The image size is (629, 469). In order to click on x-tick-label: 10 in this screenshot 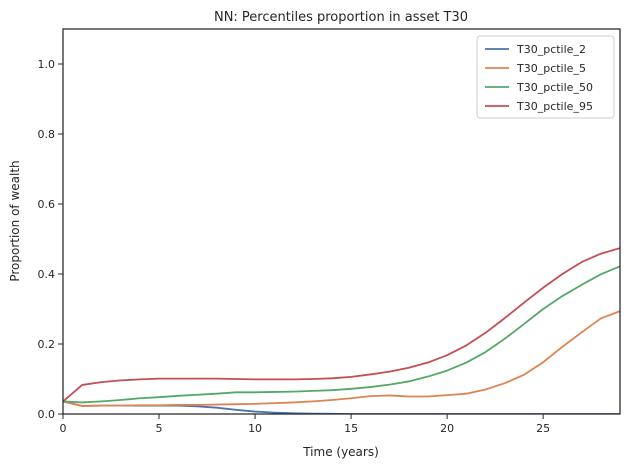, I will do `click(255, 428)`.